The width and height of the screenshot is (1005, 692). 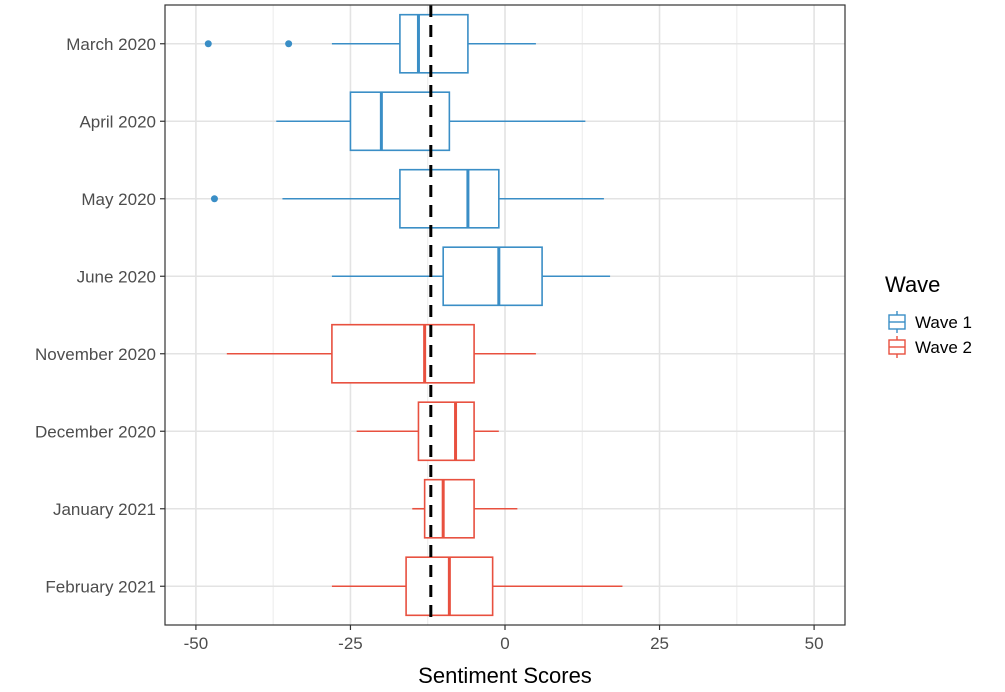 I want to click on y-tick-label: March 2020, so click(x=111, y=44).